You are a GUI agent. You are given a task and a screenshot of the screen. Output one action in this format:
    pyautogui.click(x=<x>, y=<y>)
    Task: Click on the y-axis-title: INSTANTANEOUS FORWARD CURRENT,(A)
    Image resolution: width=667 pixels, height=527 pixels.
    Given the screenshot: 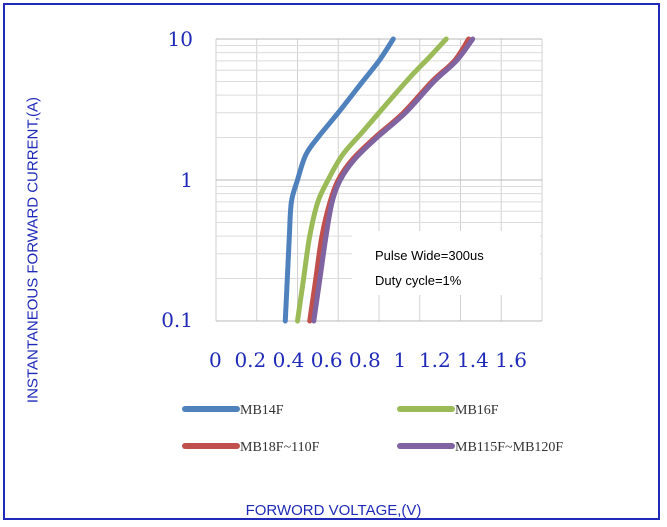 What is the action you would take?
    pyautogui.click(x=33, y=250)
    